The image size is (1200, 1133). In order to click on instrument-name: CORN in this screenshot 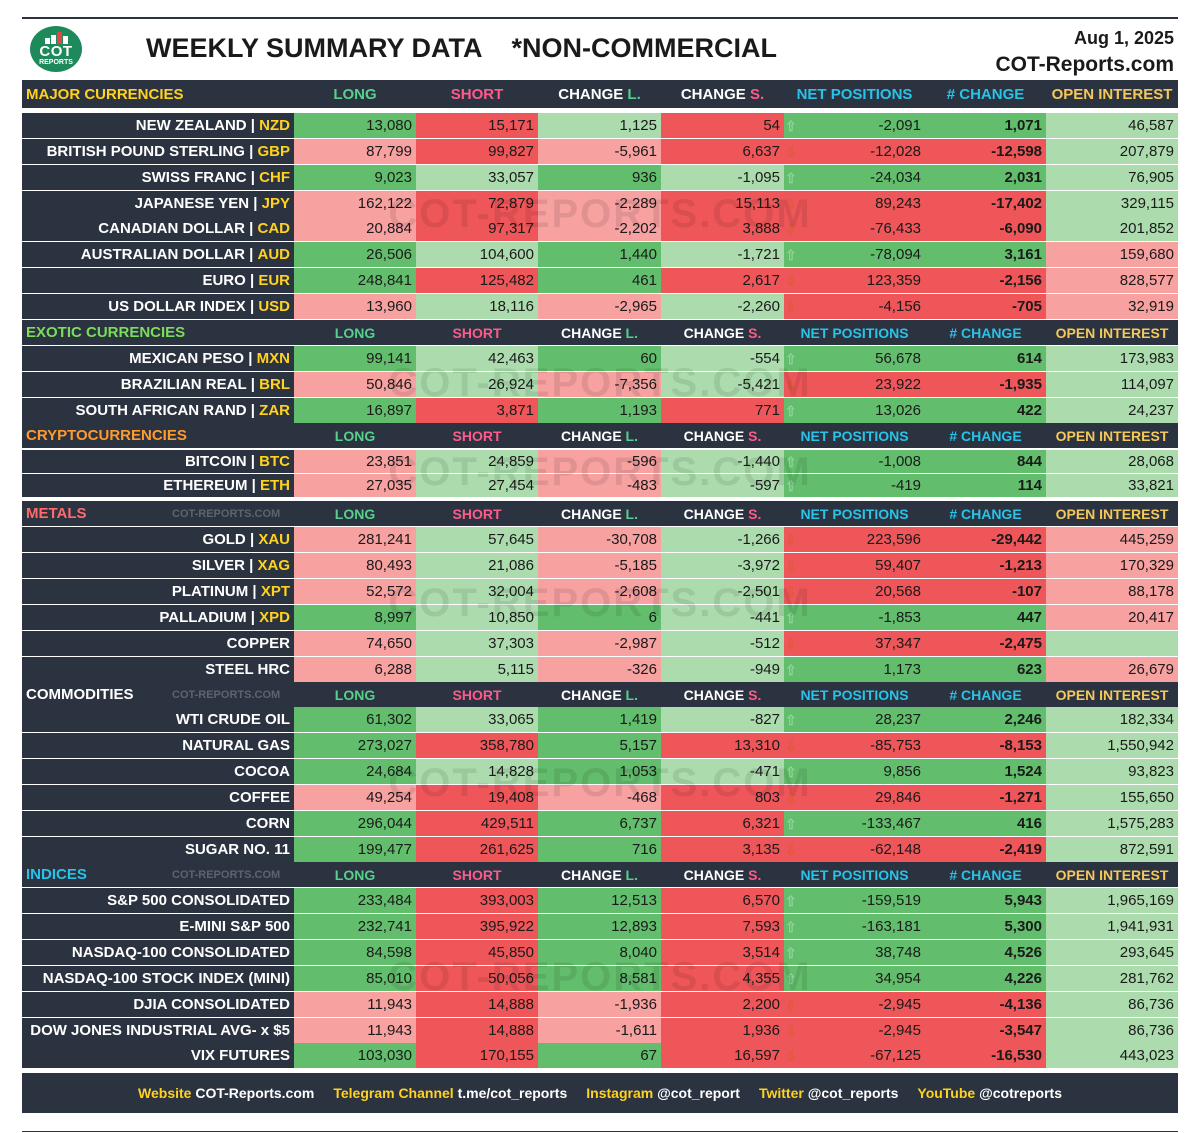, I will do `click(158, 823)`.